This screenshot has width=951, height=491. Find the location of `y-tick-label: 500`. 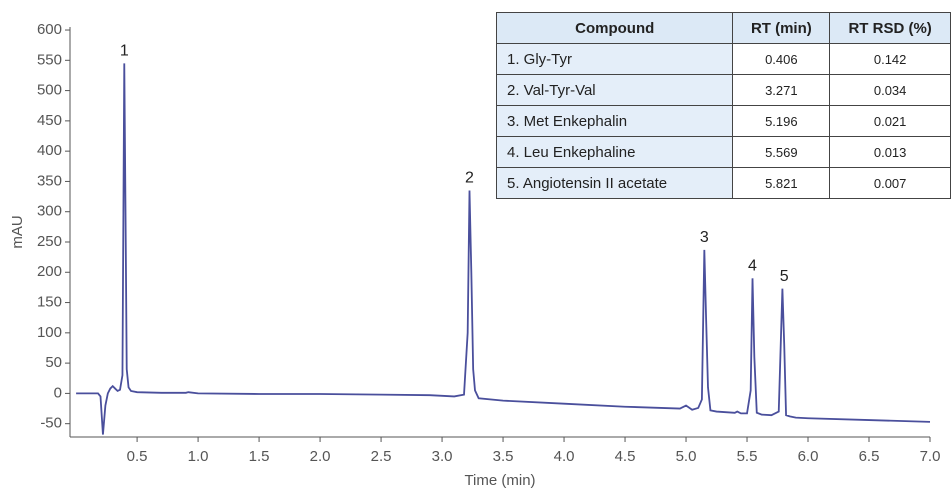

y-tick-label: 500 is located at coordinates (49, 90).